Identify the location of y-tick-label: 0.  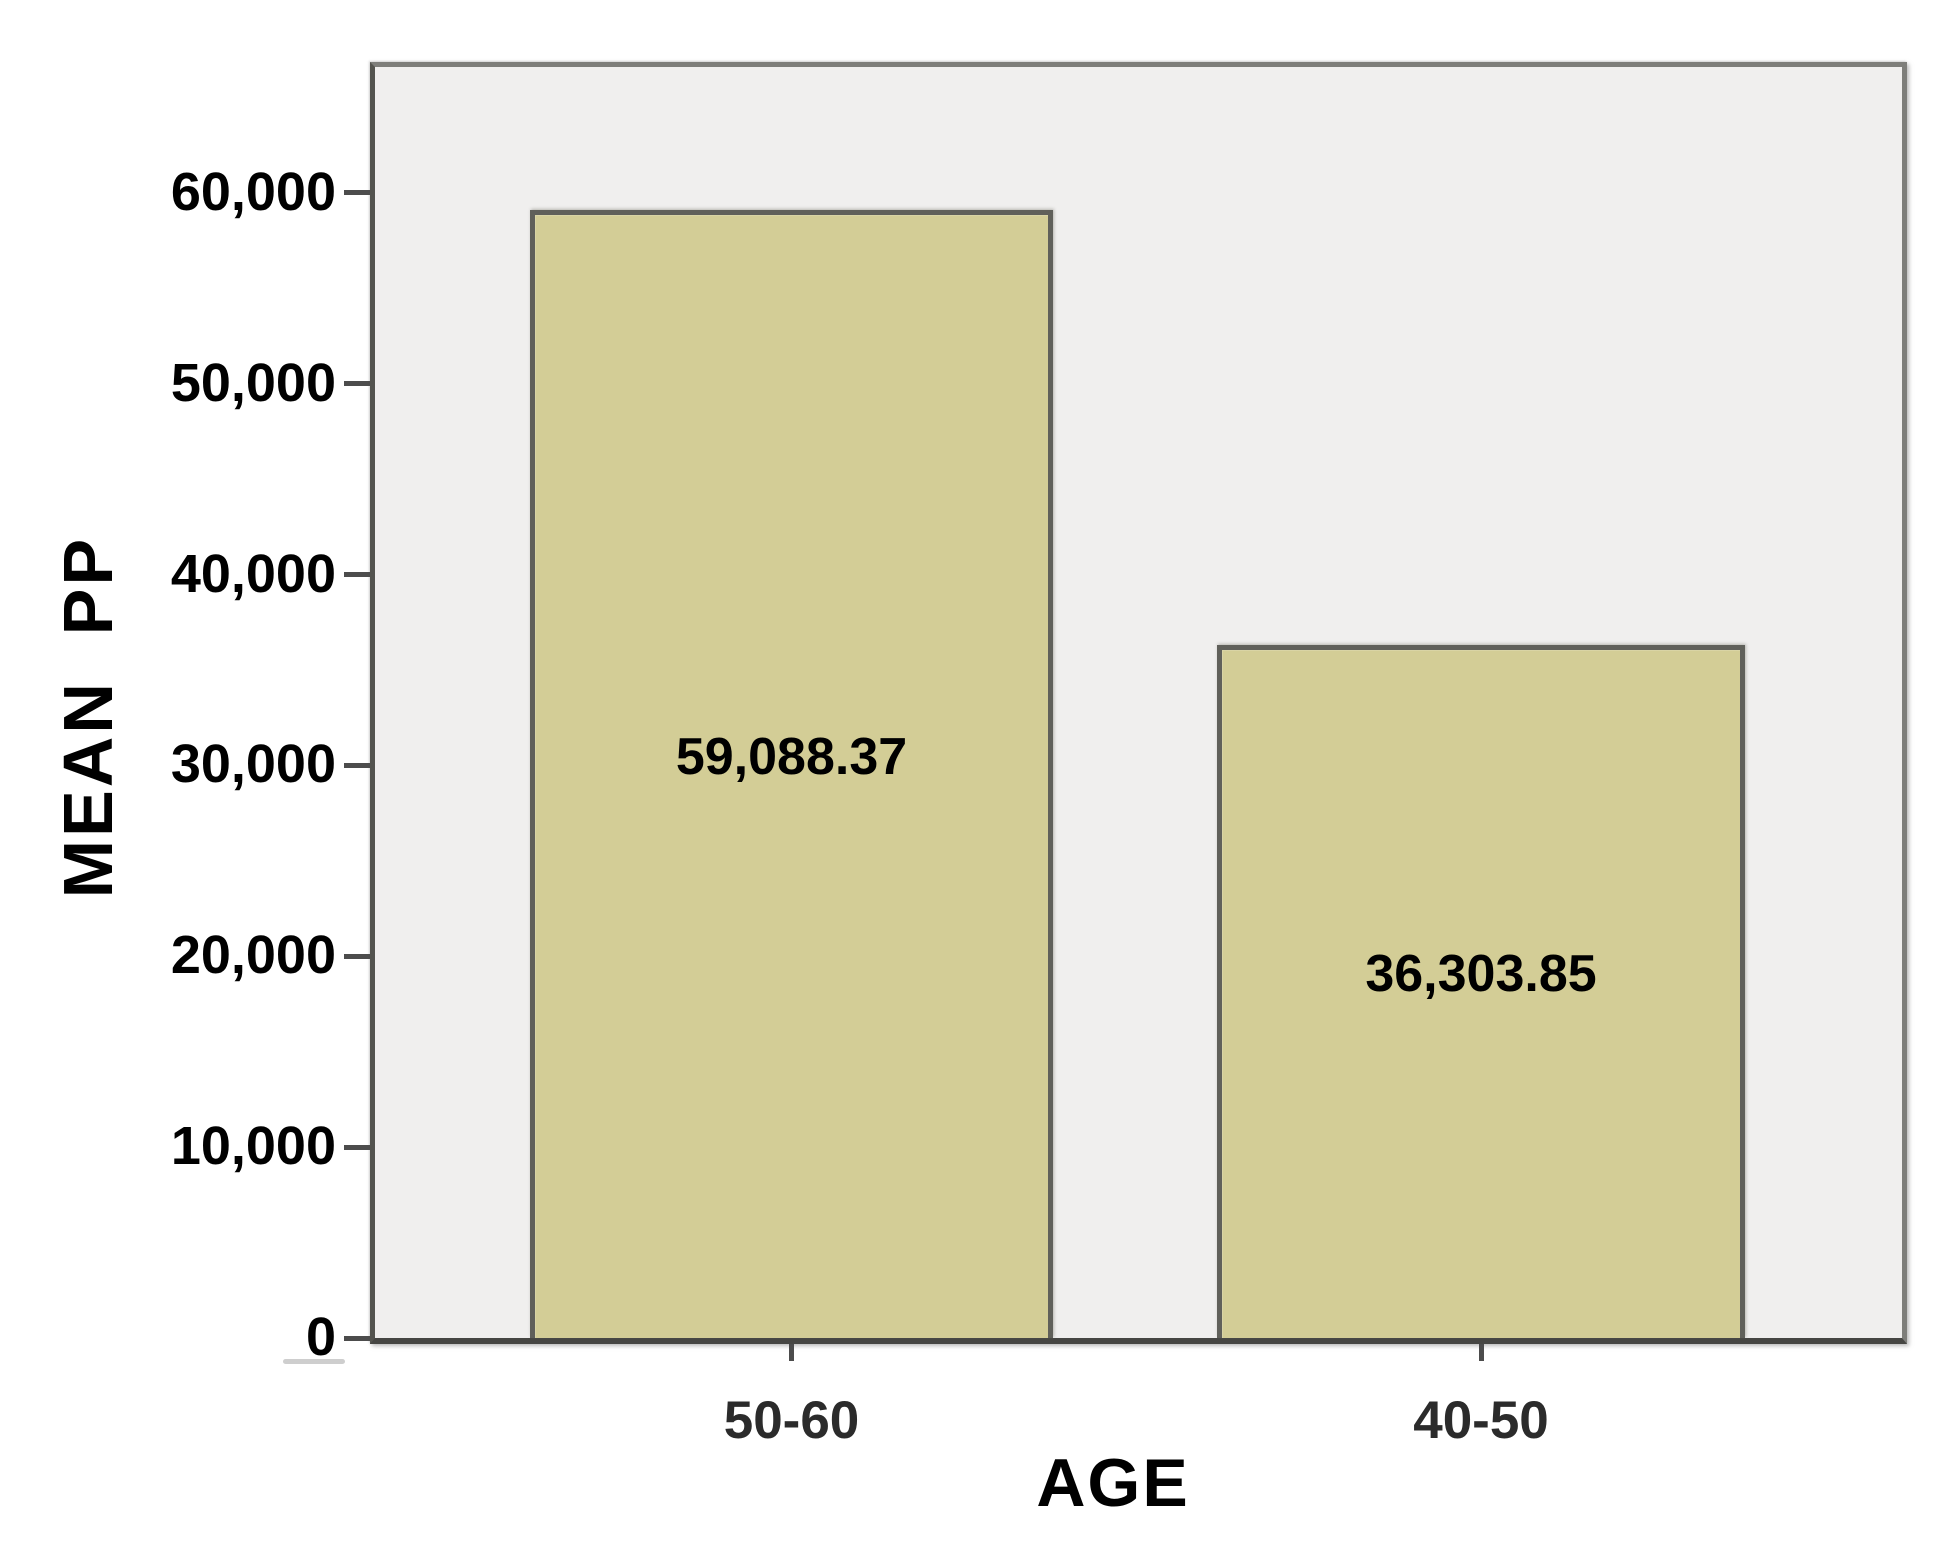
(320, 1336).